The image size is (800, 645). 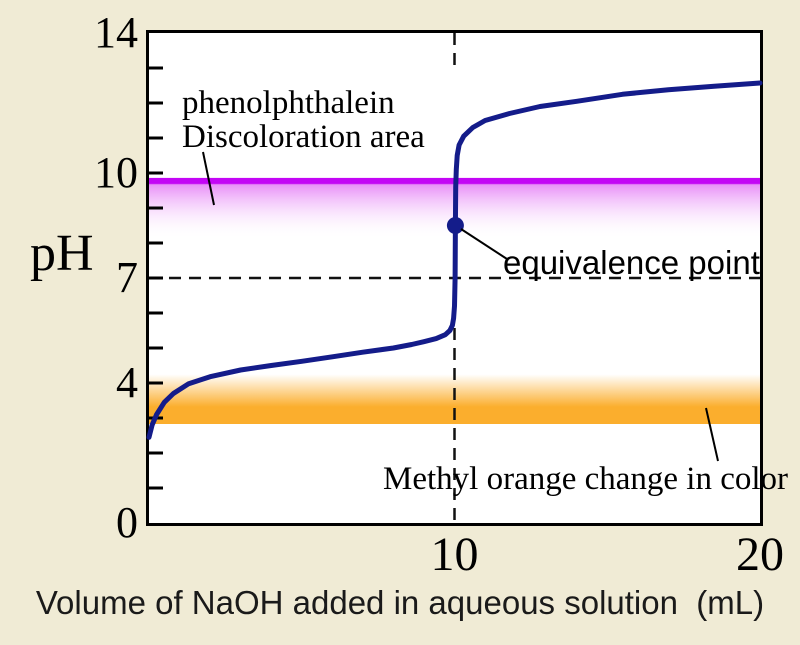 What do you see at coordinates (127, 382) in the screenshot?
I see `y-tick-label-4: 4` at bounding box center [127, 382].